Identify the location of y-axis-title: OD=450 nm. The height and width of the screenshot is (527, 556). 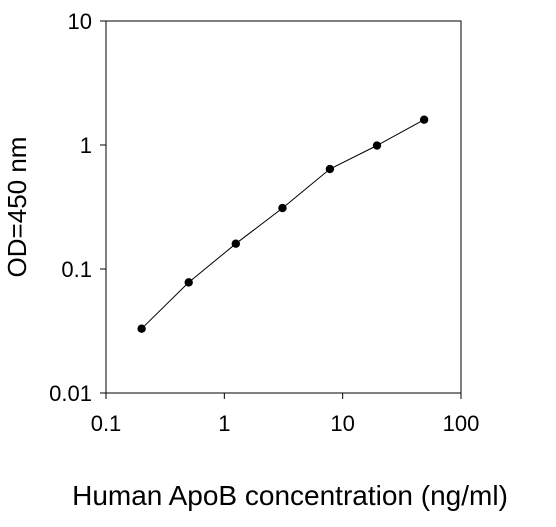
(17, 207).